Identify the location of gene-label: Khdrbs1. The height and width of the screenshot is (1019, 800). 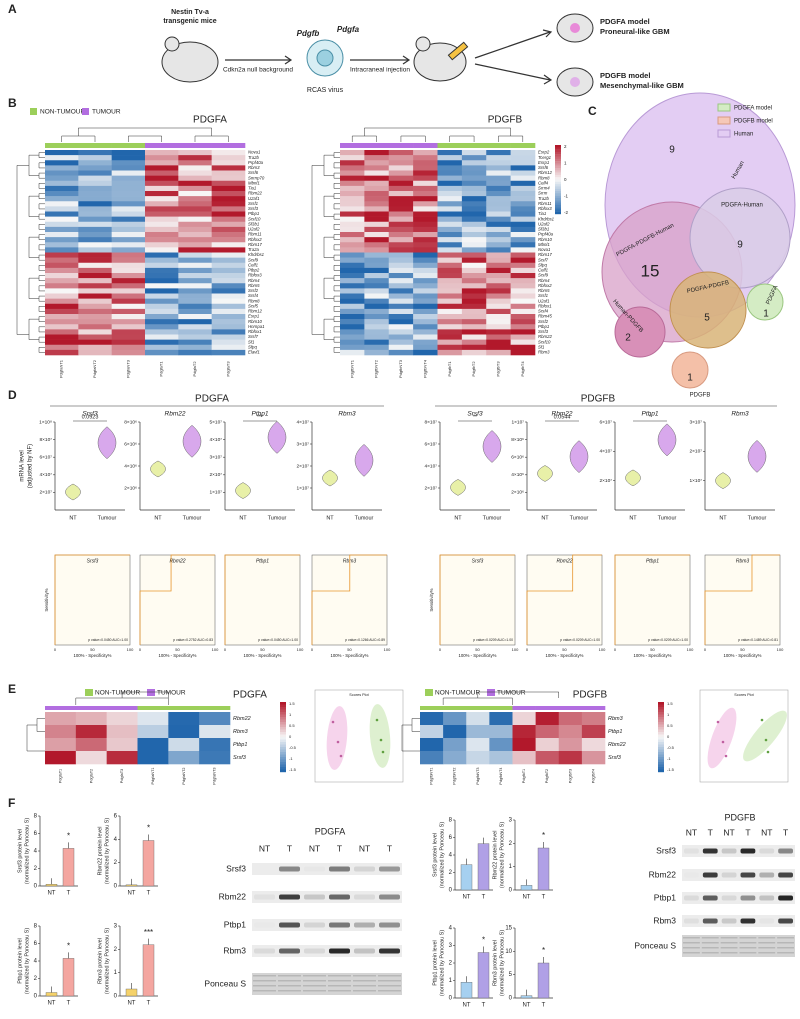
(256, 254).